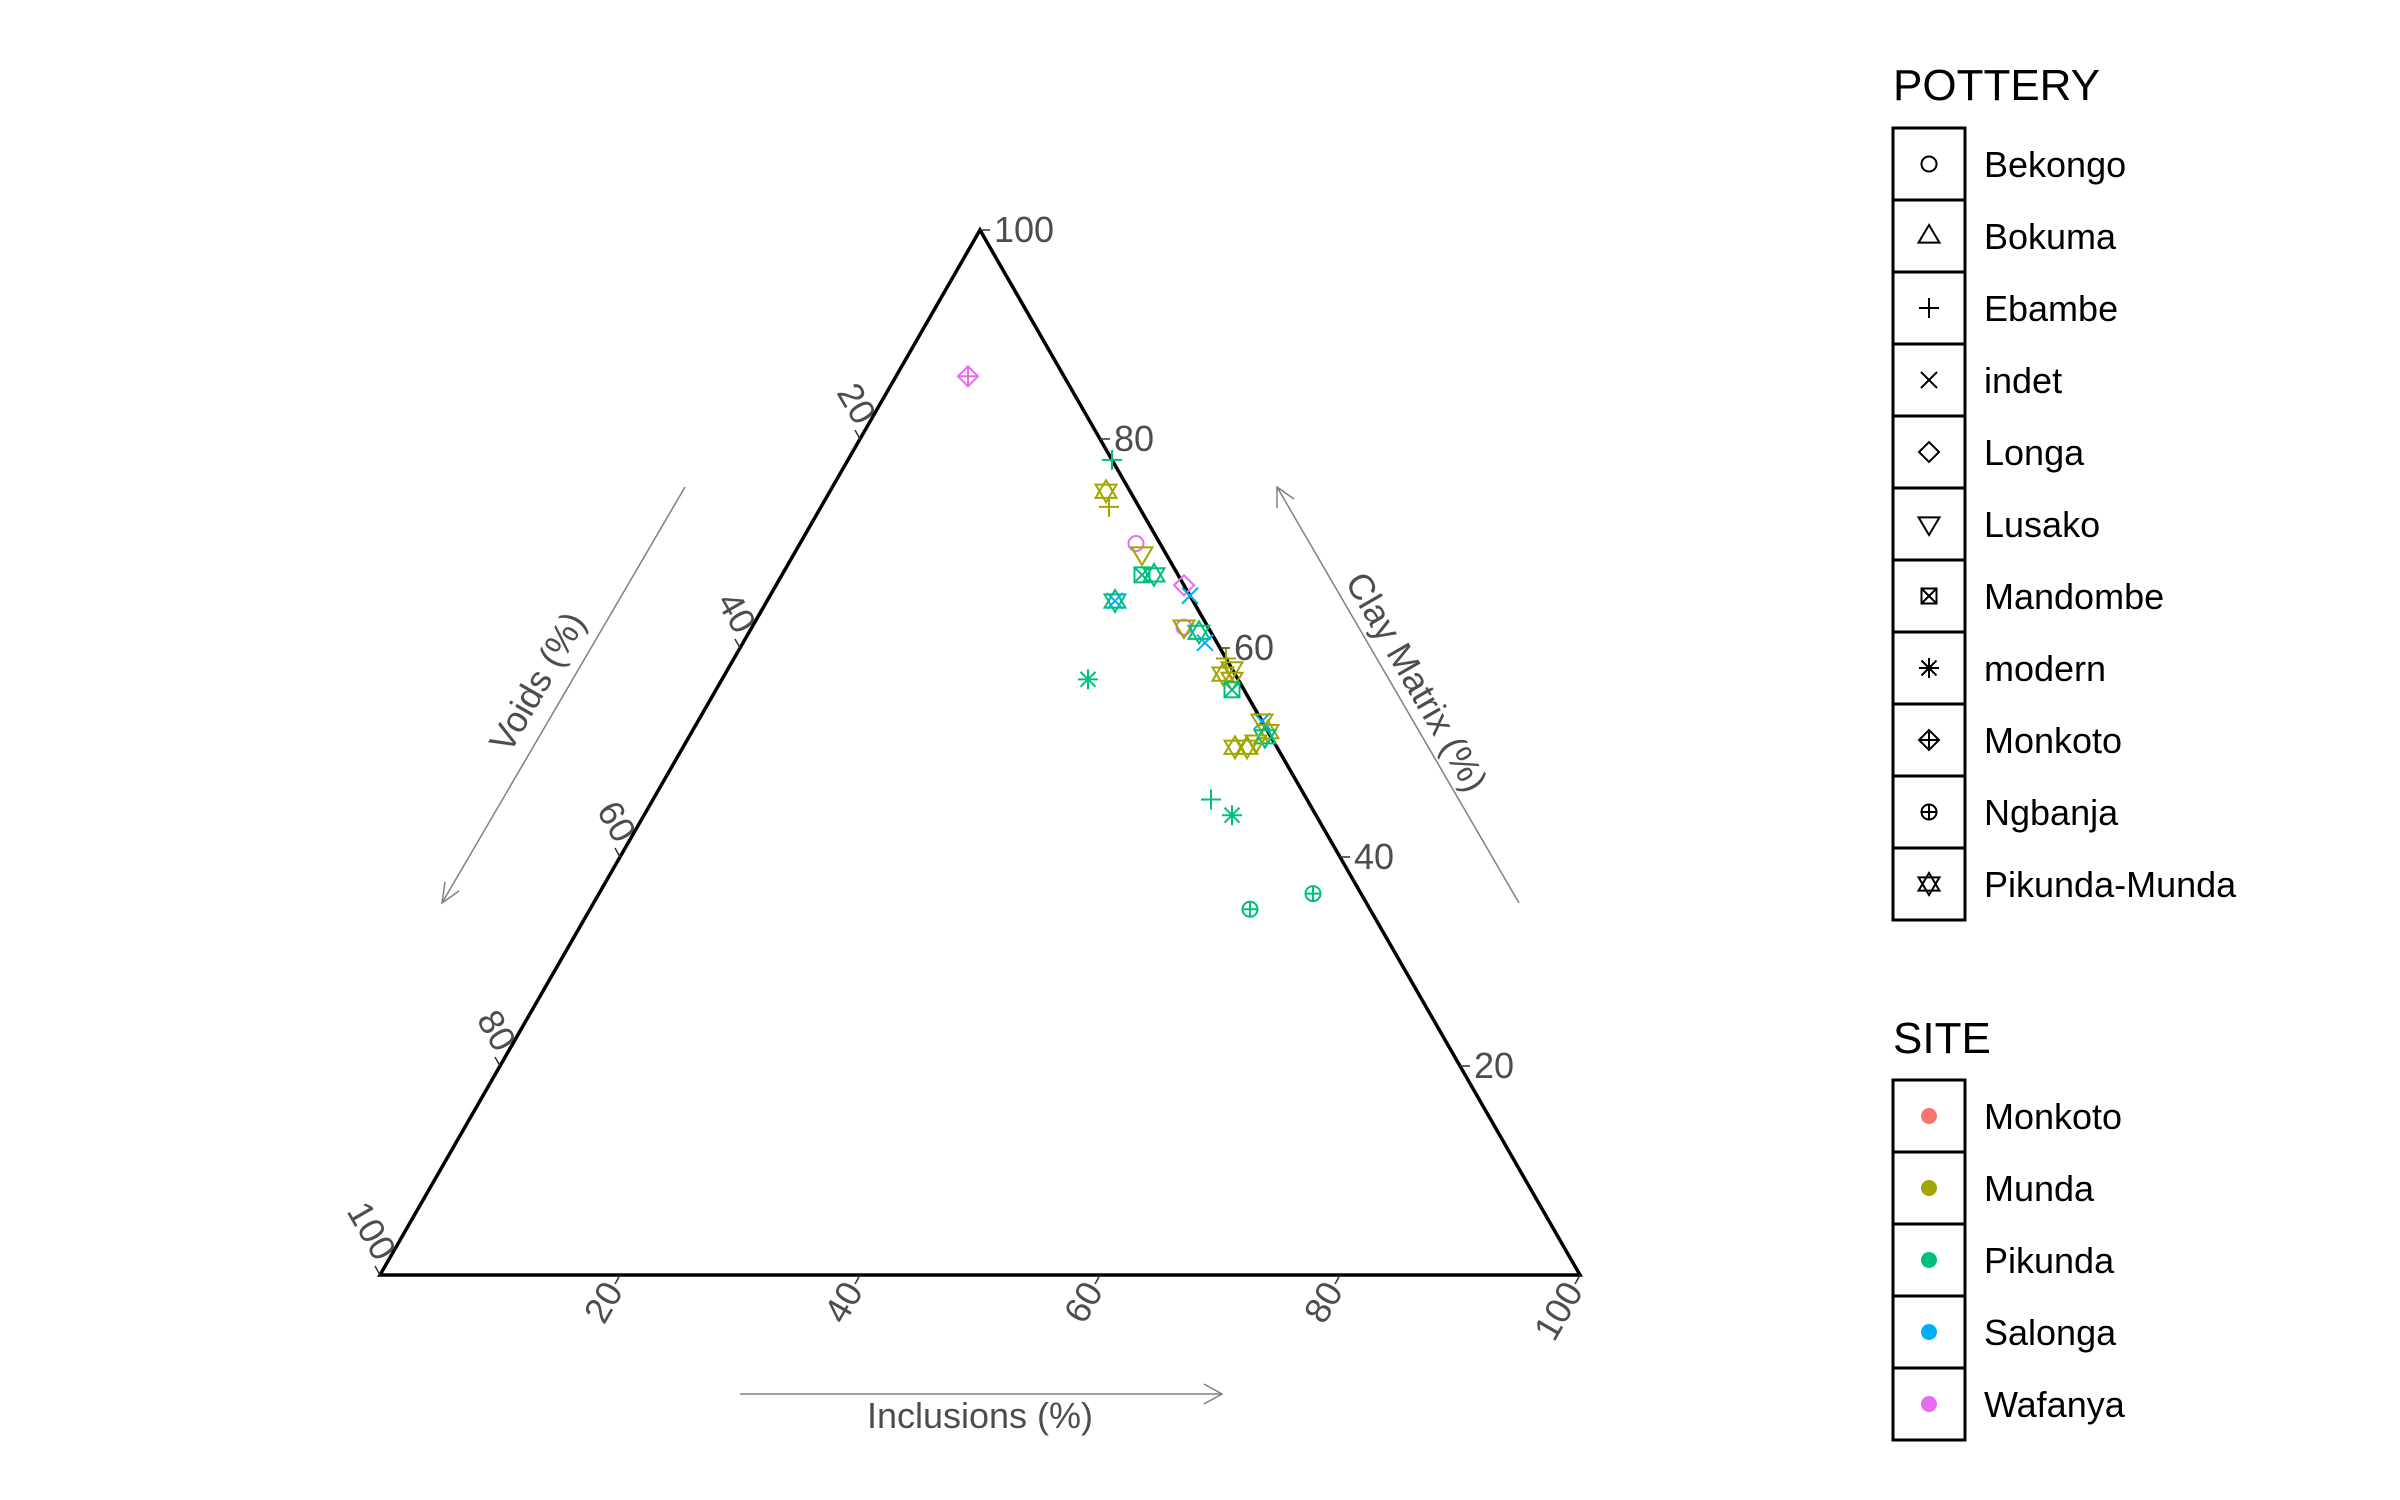 The width and height of the screenshot is (2400, 1500). Describe the element at coordinates (1139, 641) in the screenshot. I see `data-points` at that location.